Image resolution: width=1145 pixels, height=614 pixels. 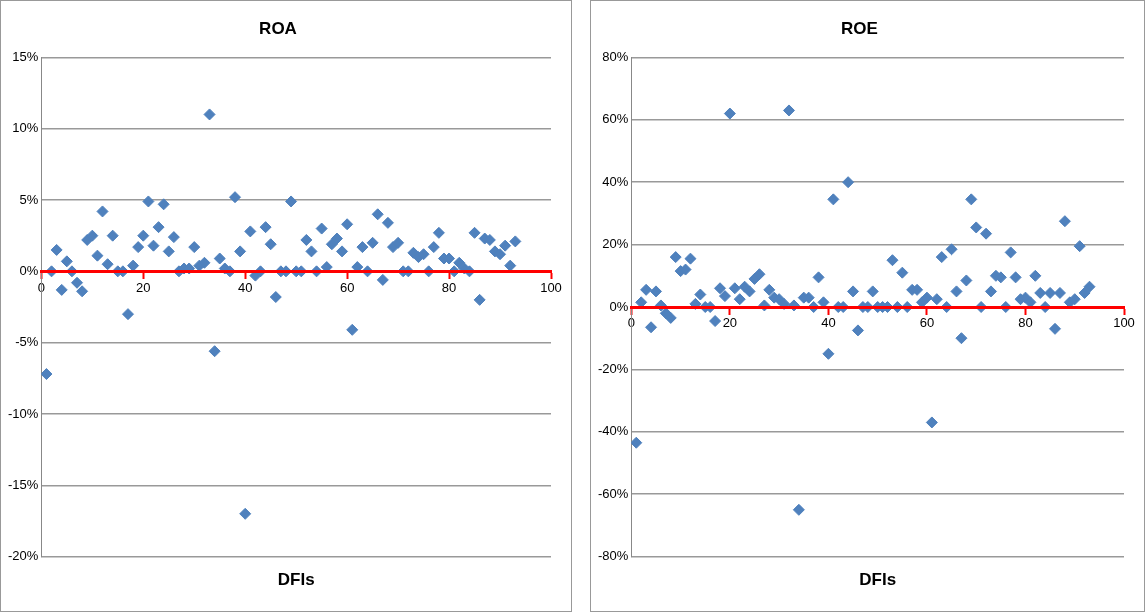 What do you see at coordinates (27, 342) in the screenshot?
I see `y-tick-label: -5%` at bounding box center [27, 342].